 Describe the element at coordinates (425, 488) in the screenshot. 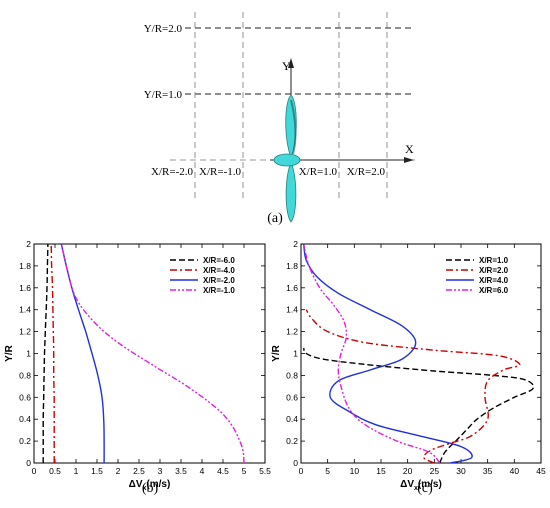

I see `panel-c-caption: (c)` at that location.